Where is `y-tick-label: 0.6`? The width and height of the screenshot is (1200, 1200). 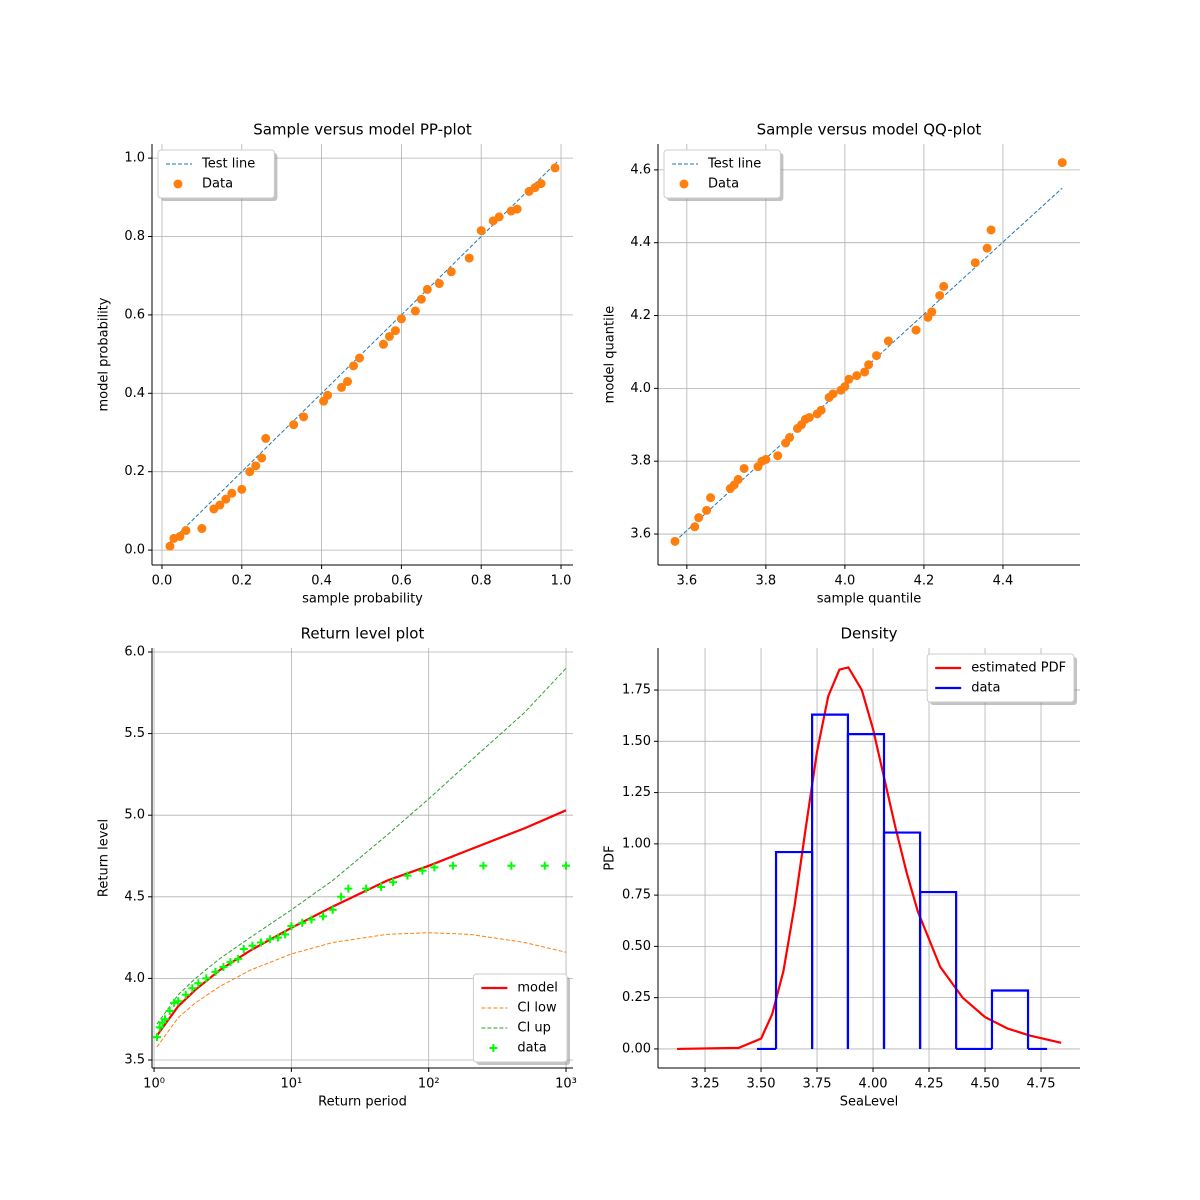
y-tick-label: 0.6 is located at coordinates (134, 314).